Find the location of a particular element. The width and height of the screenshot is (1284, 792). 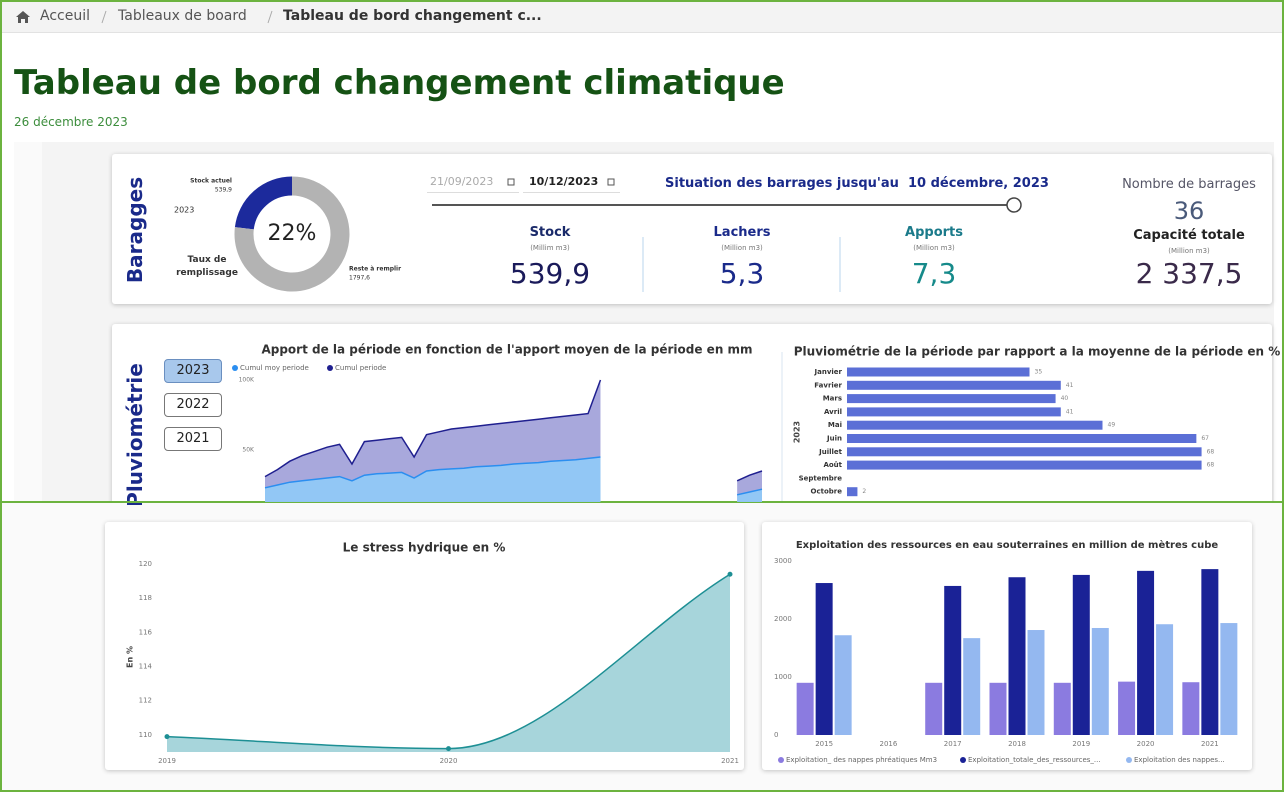

kpi-value: 5,3 is located at coordinates (742, 273).